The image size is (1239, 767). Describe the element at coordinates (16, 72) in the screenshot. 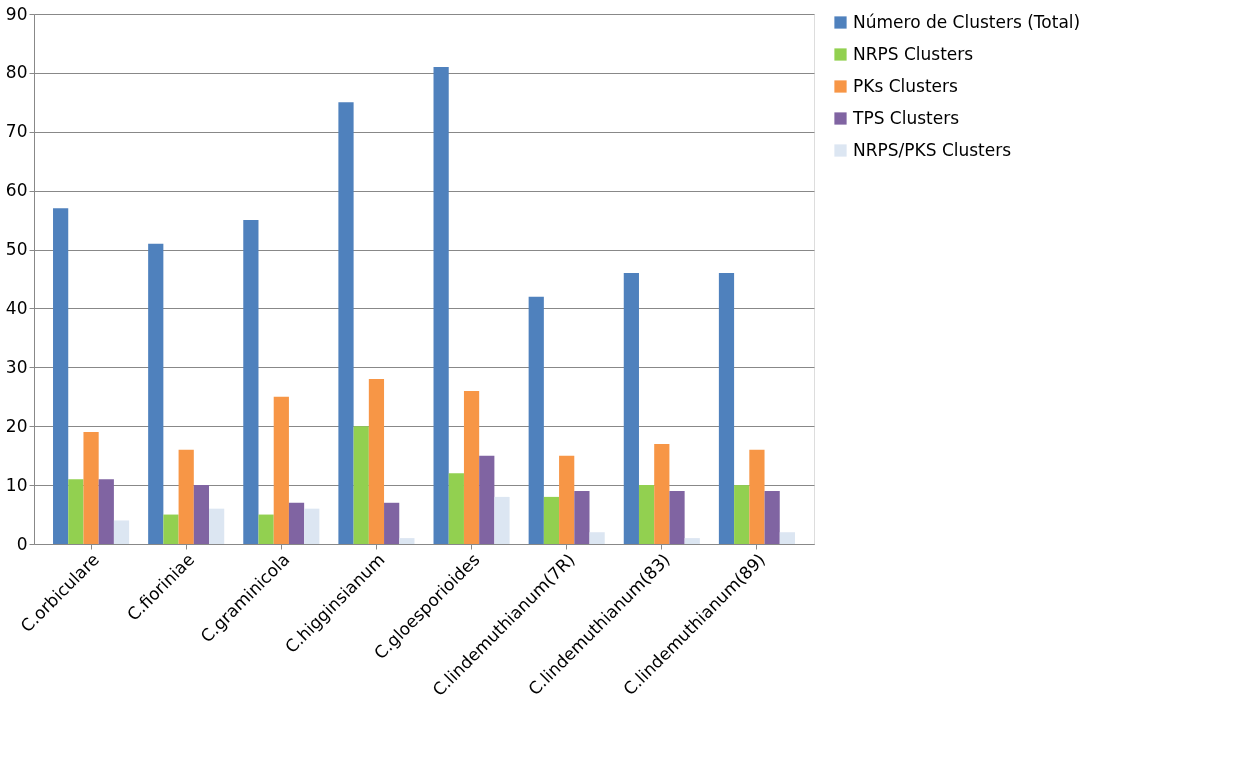

I see `y-tick-label: 80` at that location.